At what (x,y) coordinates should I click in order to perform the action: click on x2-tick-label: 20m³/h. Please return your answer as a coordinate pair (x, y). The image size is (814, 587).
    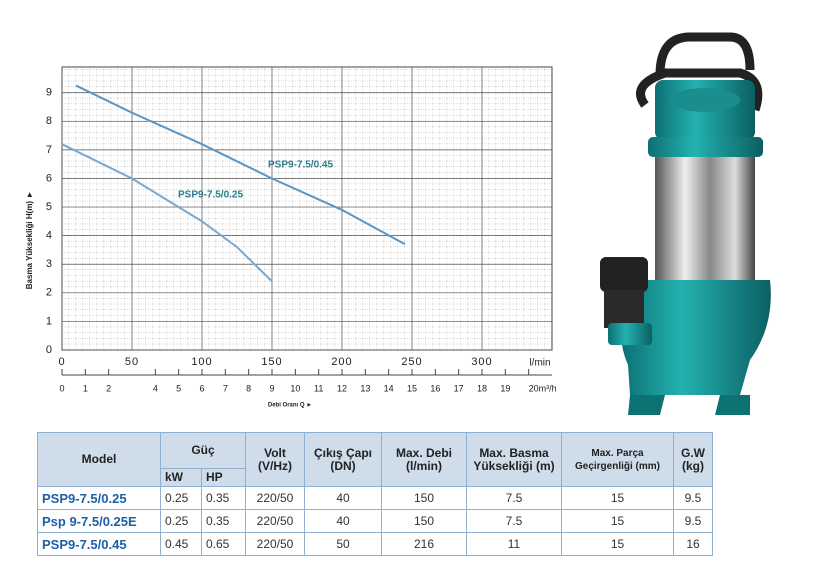
    Looking at the image, I should click on (543, 388).